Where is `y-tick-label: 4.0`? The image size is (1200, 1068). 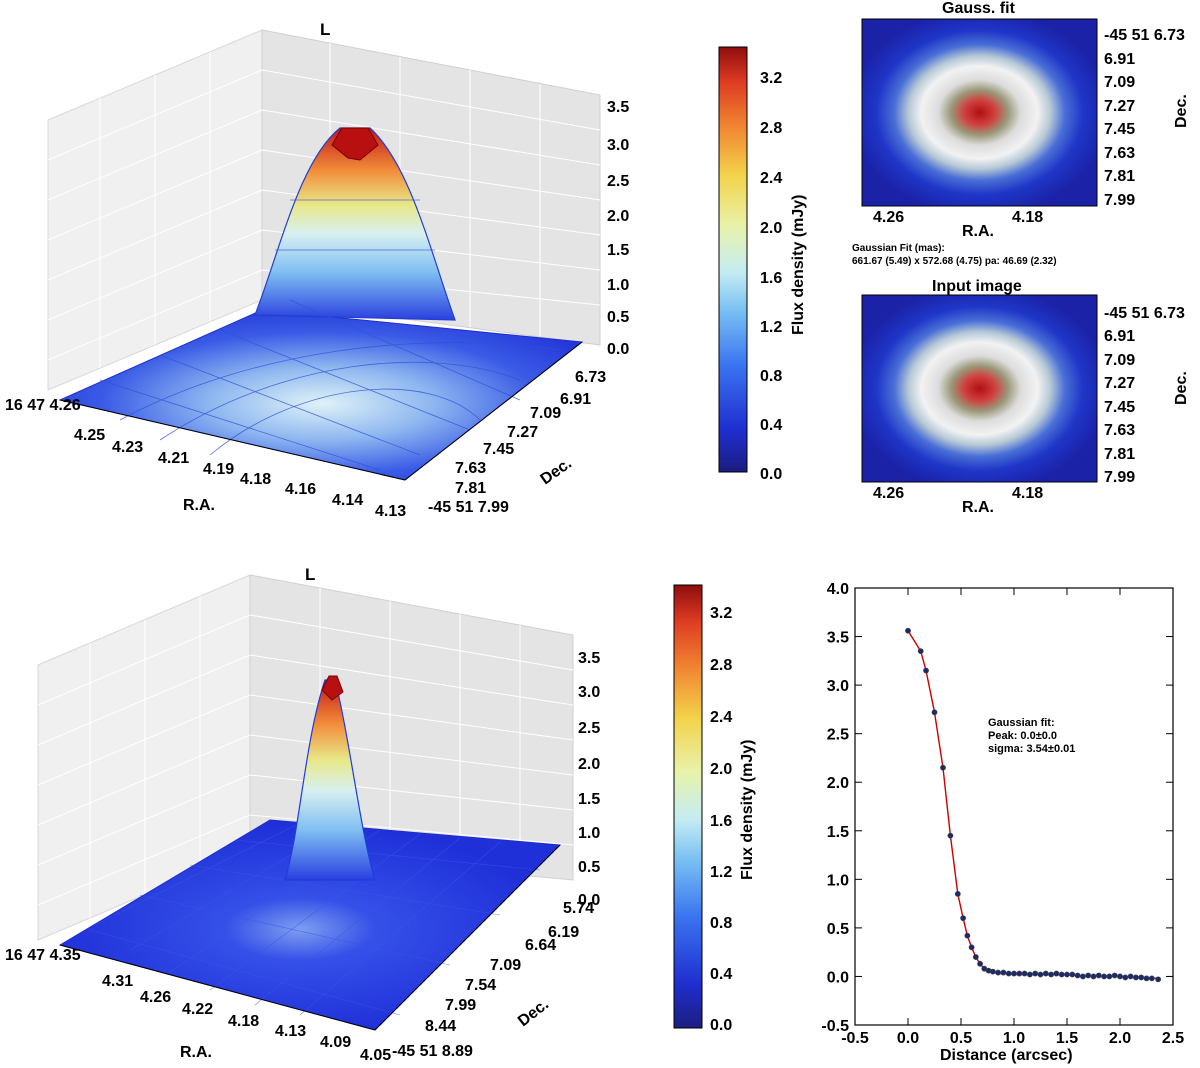
y-tick-label: 4.0 is located at coordinates (838, 589).